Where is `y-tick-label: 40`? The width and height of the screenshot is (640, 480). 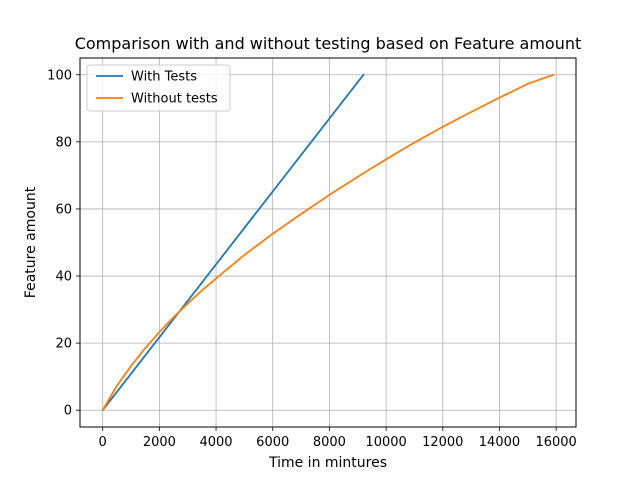 y-tick-label: 40 is located at coordinates (63, 277).